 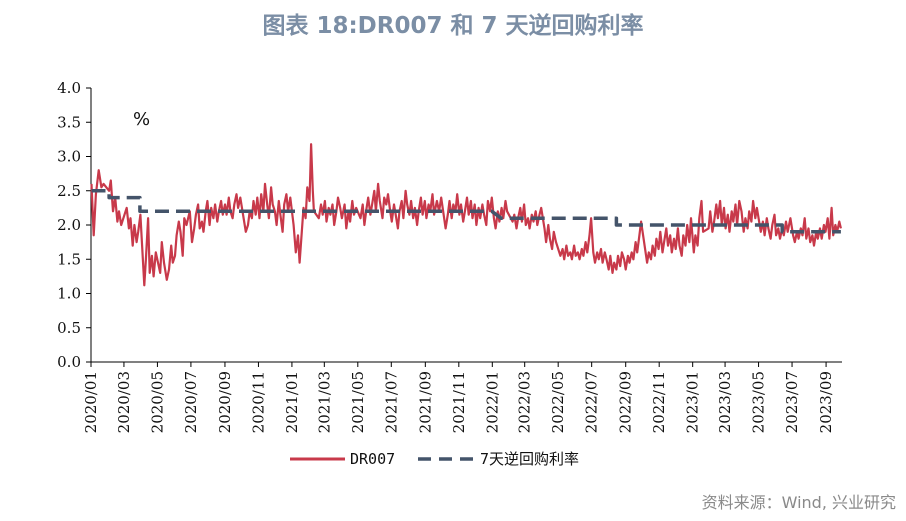 What do you see at coordinates (459, 402) in the screenshot?
I see `x-tick-label: 2021/11` at bounding box center [459, 402].